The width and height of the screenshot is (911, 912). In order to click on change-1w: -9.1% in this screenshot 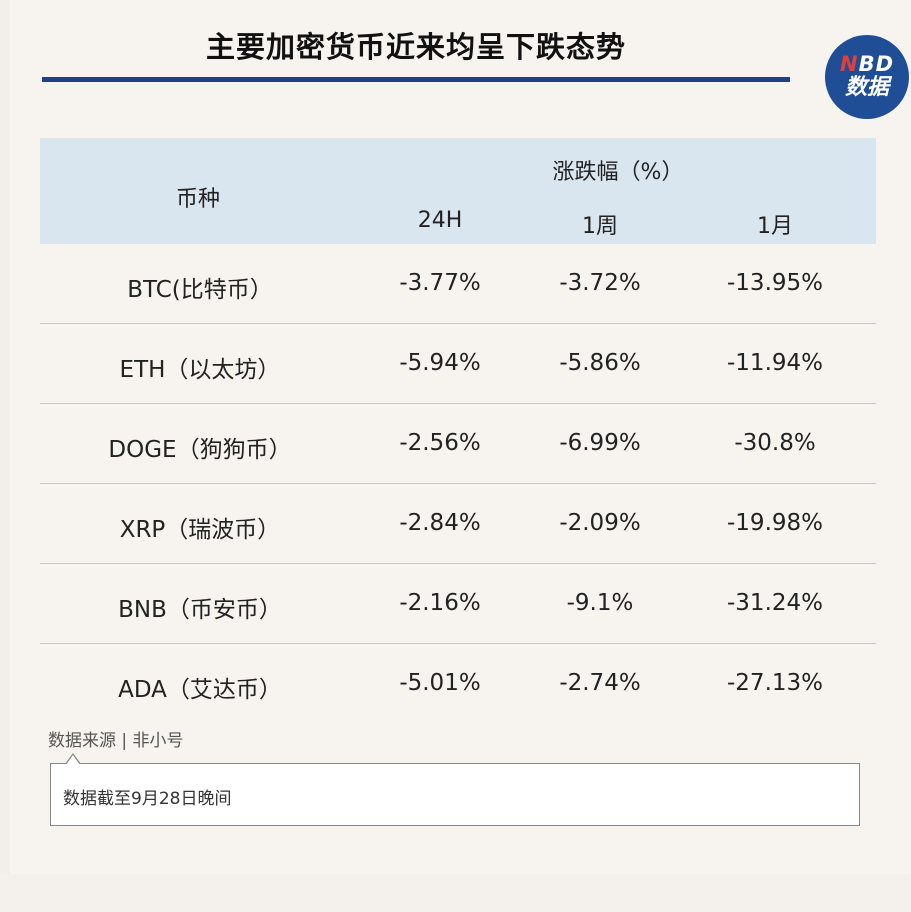, I will do `click(600, 603)`.